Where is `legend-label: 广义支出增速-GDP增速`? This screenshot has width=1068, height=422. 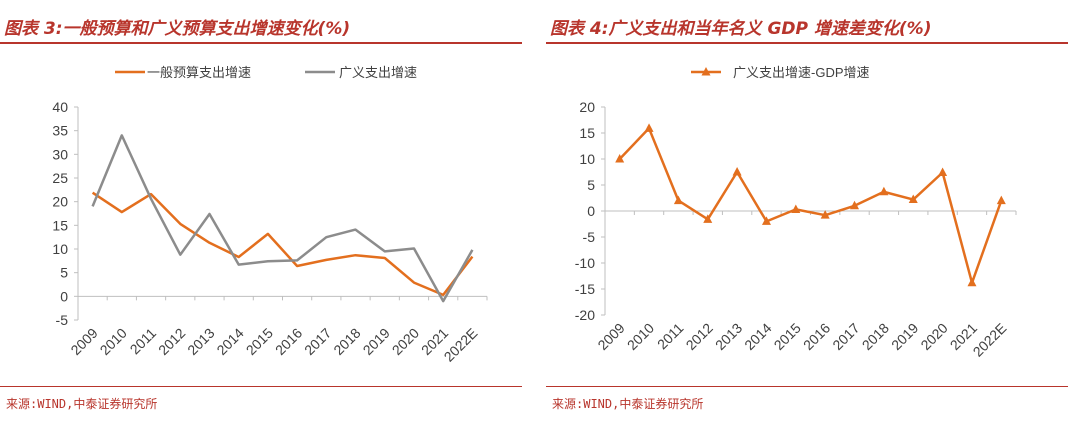
legend-label: 广义支出增速-GDP增速 is located at coordinates (801, 72).